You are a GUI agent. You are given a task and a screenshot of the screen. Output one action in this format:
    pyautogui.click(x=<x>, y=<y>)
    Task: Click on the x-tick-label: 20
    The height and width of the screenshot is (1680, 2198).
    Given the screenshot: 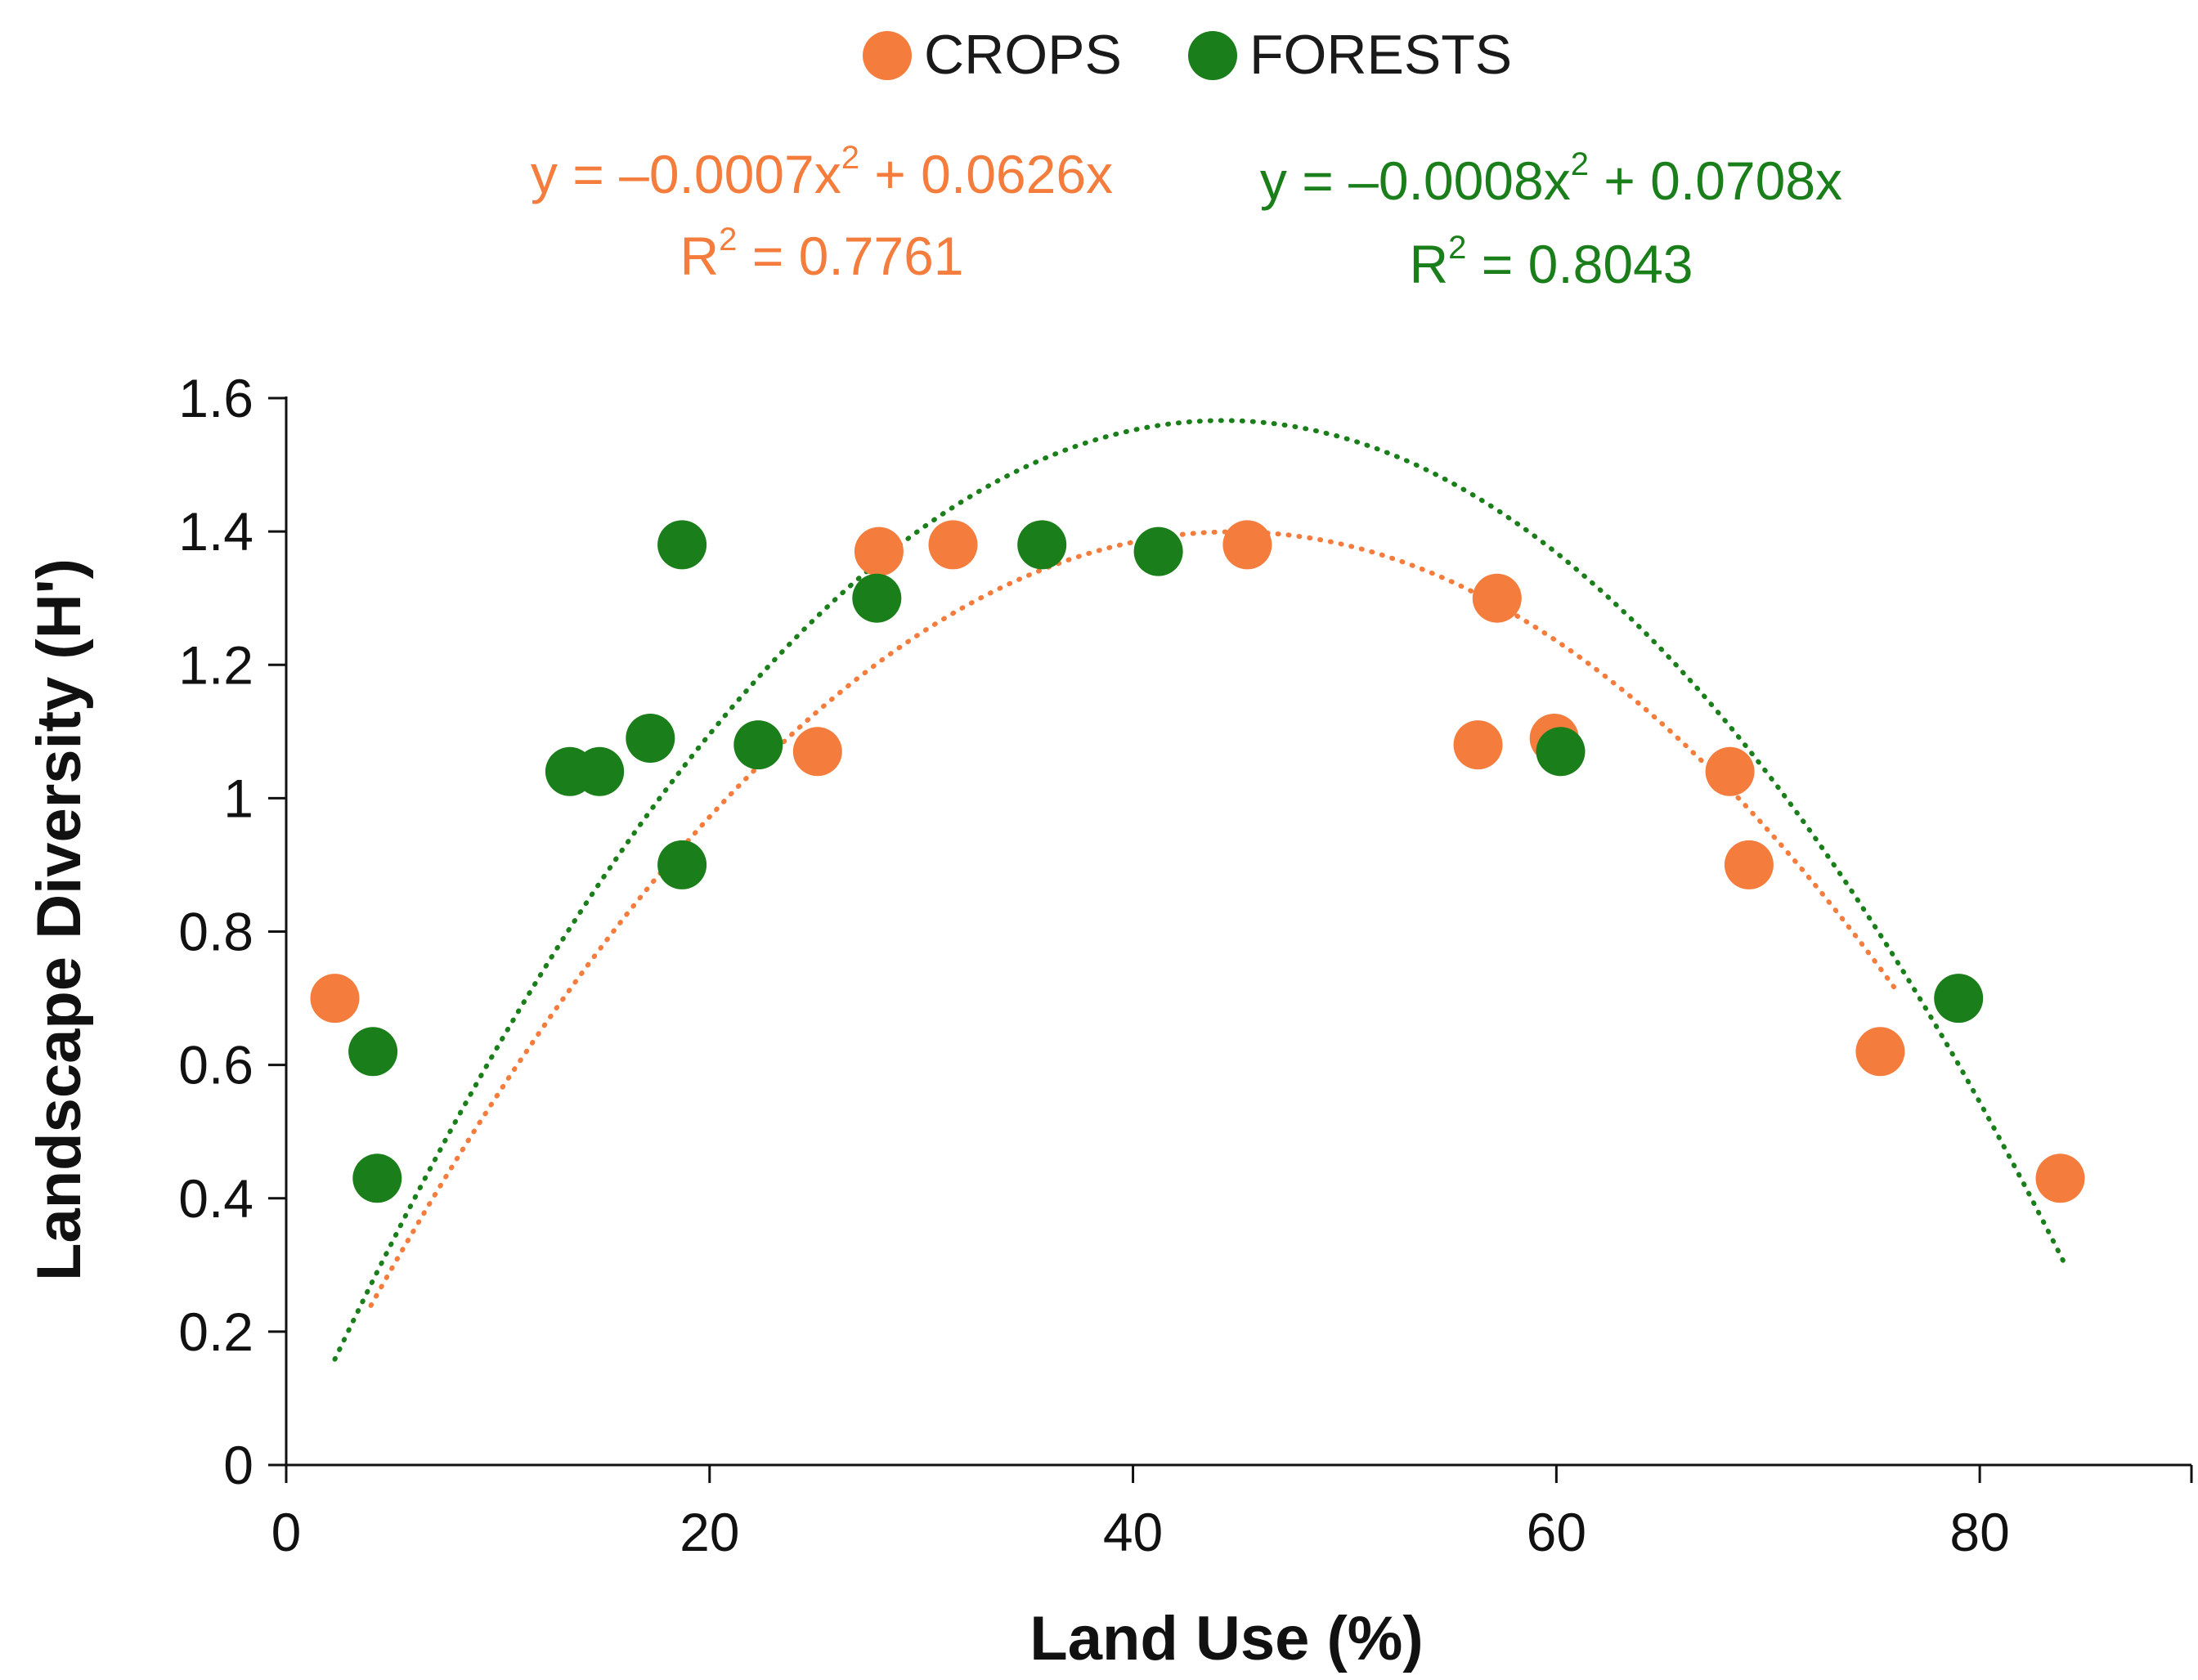 What is the action you would take?
    pyautogui.click(x=709, y=1532)
    